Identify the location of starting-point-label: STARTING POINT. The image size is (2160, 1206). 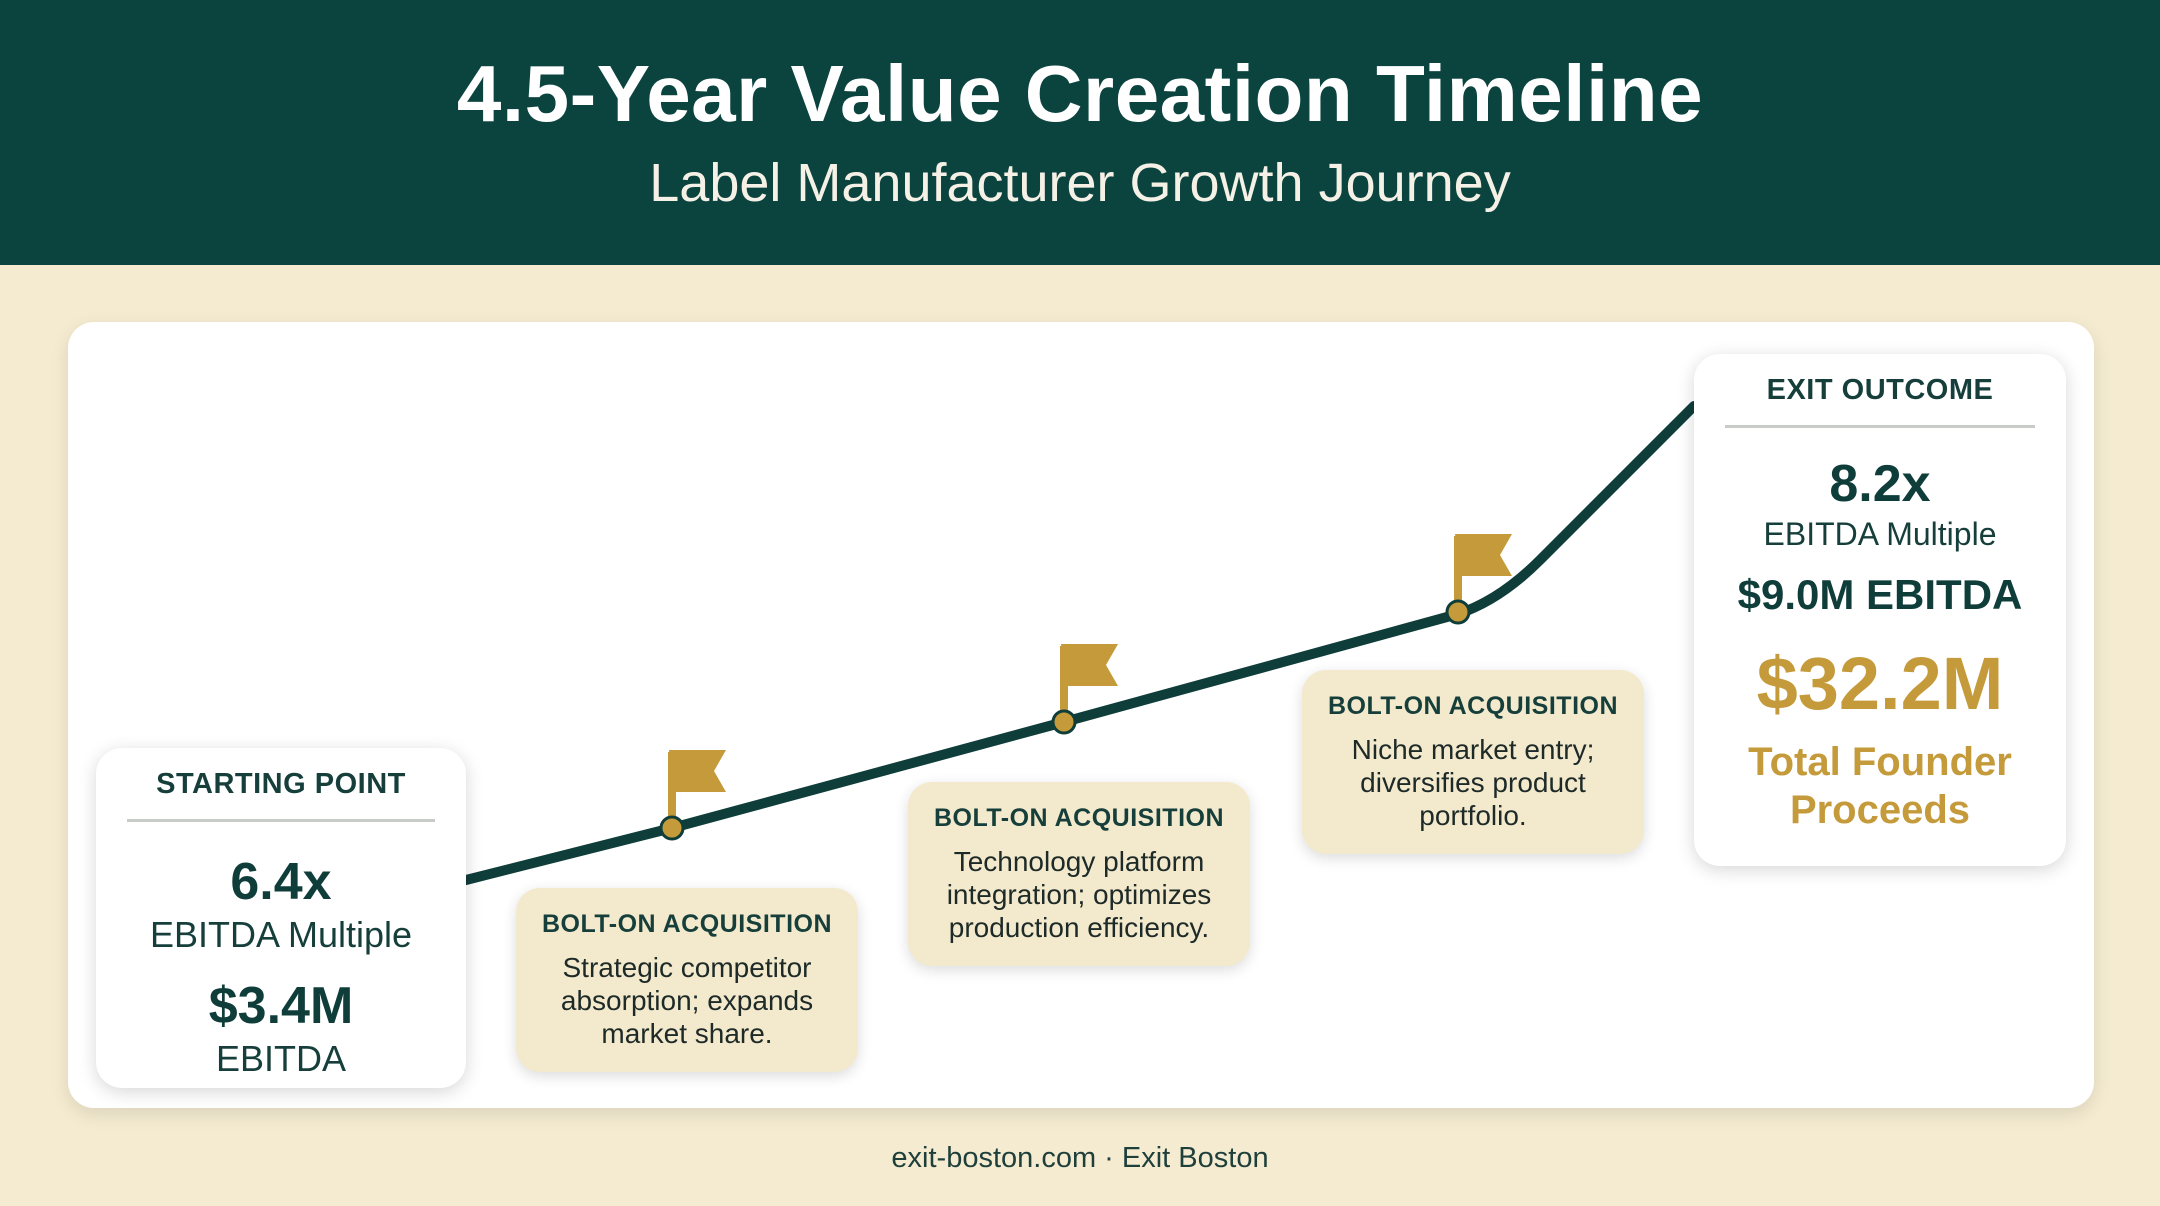
(281, 784).